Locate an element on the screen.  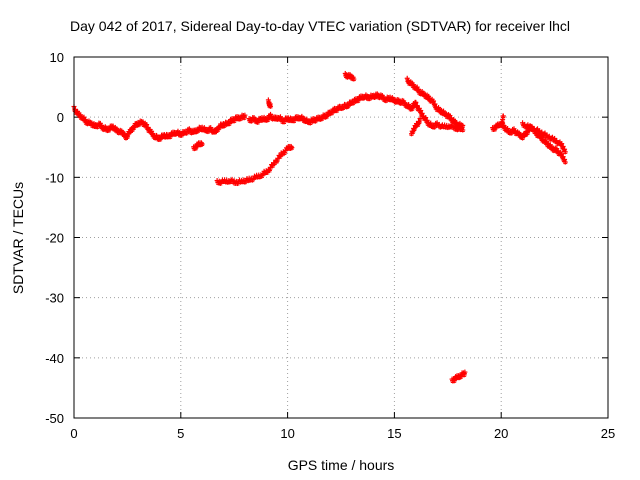
y-tick-label: 10 is located at coordinates (57, 57).